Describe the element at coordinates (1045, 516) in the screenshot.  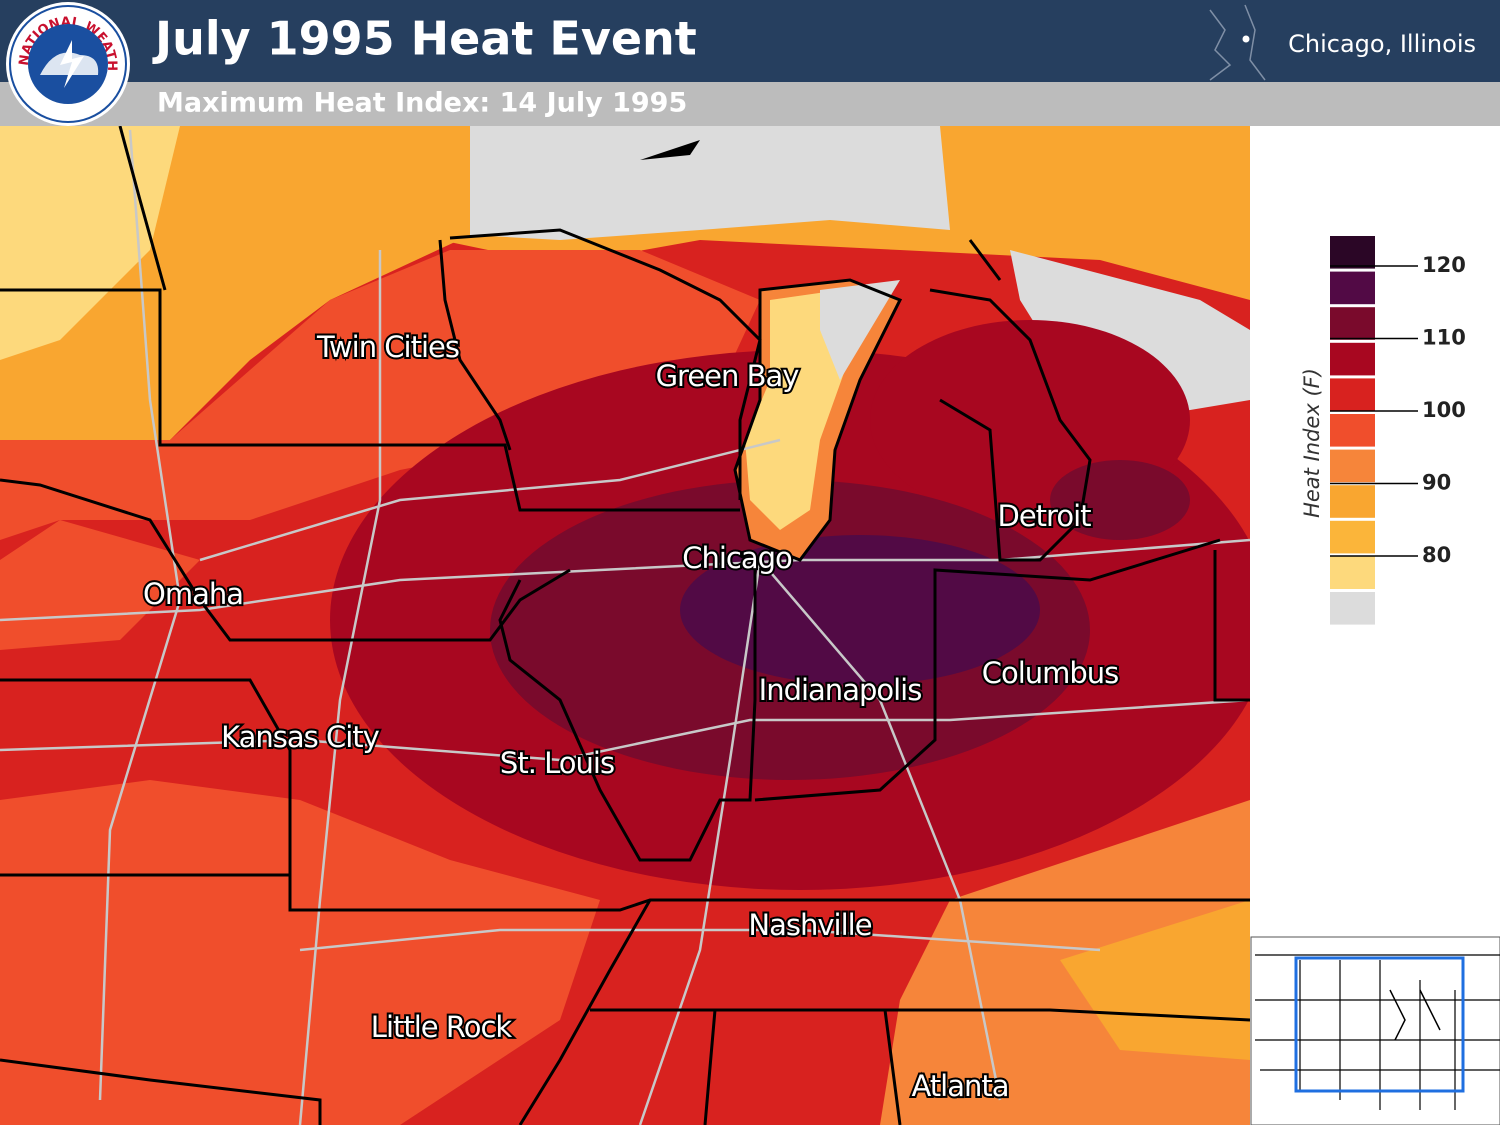
I see `city-label: Detroit` at that location.